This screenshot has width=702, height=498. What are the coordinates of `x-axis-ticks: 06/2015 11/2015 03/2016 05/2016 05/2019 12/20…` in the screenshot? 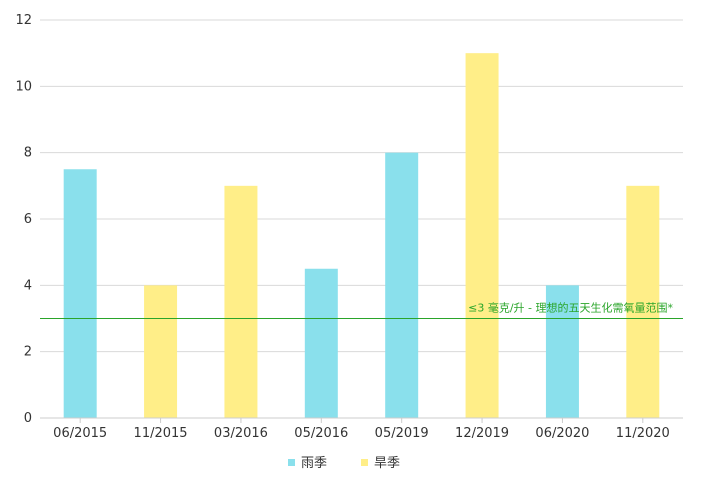 It's located at (361, 429).